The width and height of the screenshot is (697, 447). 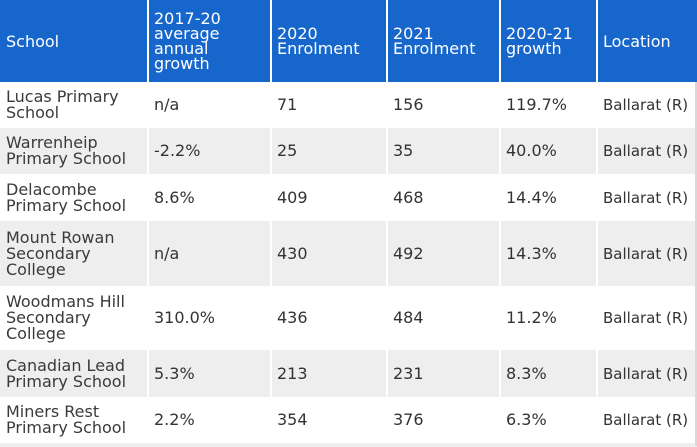 I want to click on cell-2020-enrolment: 25, so click(x=328, y=151).